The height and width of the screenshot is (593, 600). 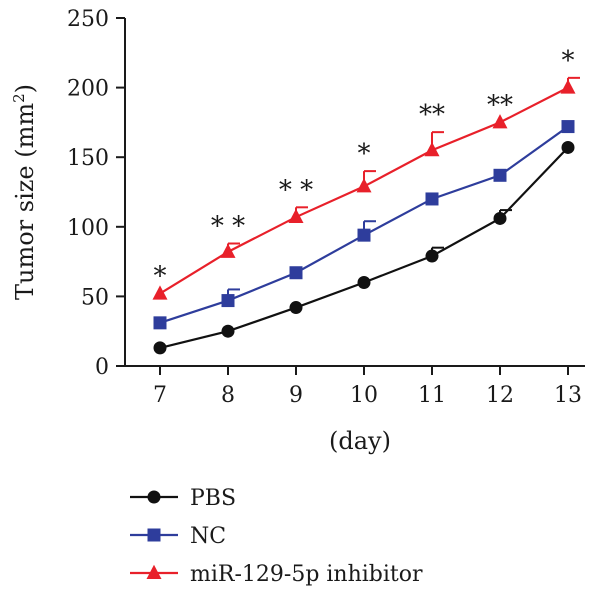 I want to click on y-tick-label: 150, so click(x=88, y=158).